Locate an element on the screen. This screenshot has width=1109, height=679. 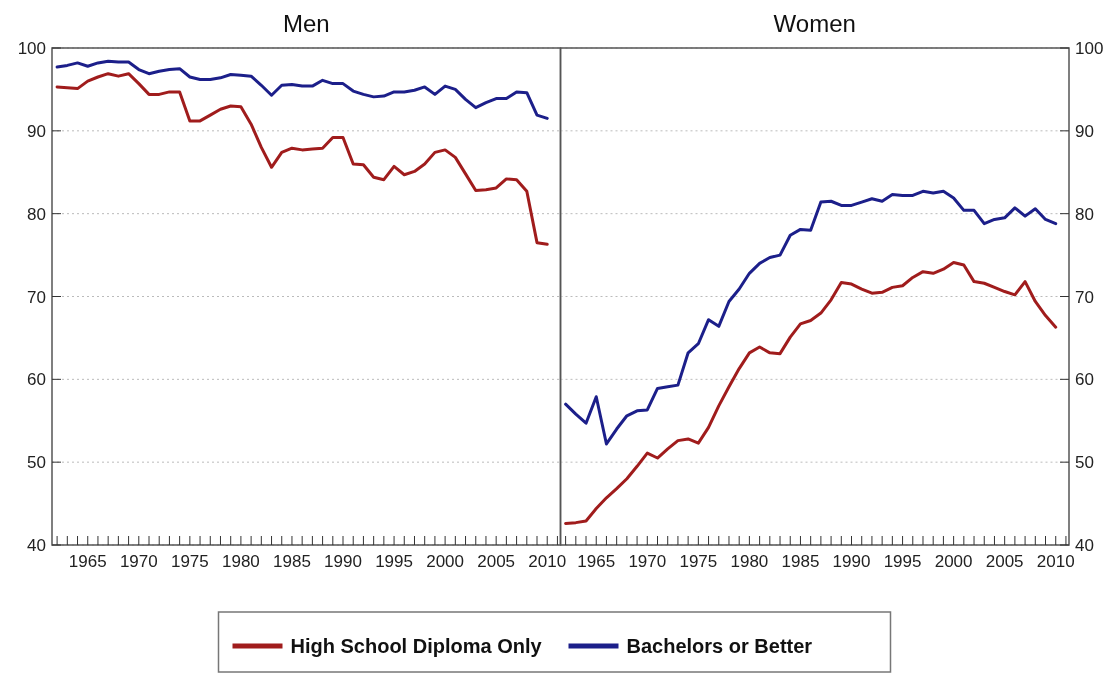
legend-label: High School Diploma Only is located at coordinates (416, 646).